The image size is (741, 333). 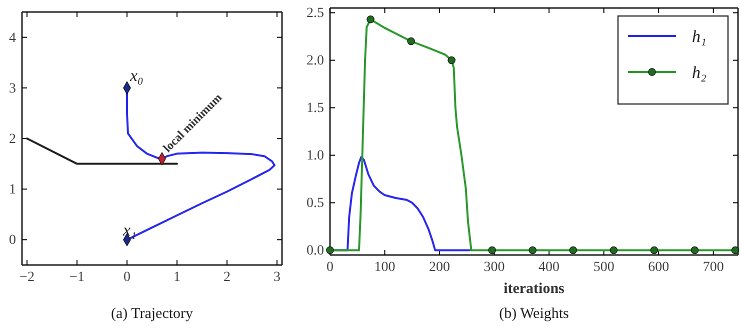 What do you see at coordinates (12, 139) in the screenshot?
I see `y-tick-label: 2` at bounding box center [12, 139].